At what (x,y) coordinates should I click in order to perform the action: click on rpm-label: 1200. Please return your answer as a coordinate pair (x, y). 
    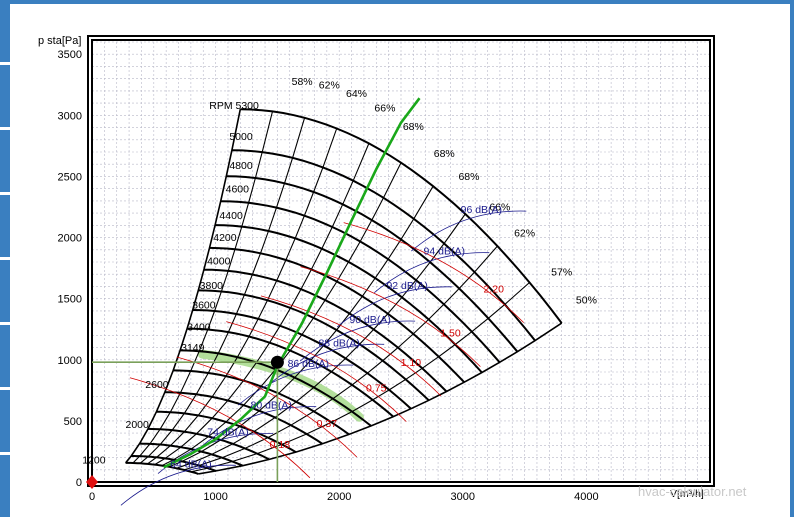
    Looking at the image, I should click on (94, 461).